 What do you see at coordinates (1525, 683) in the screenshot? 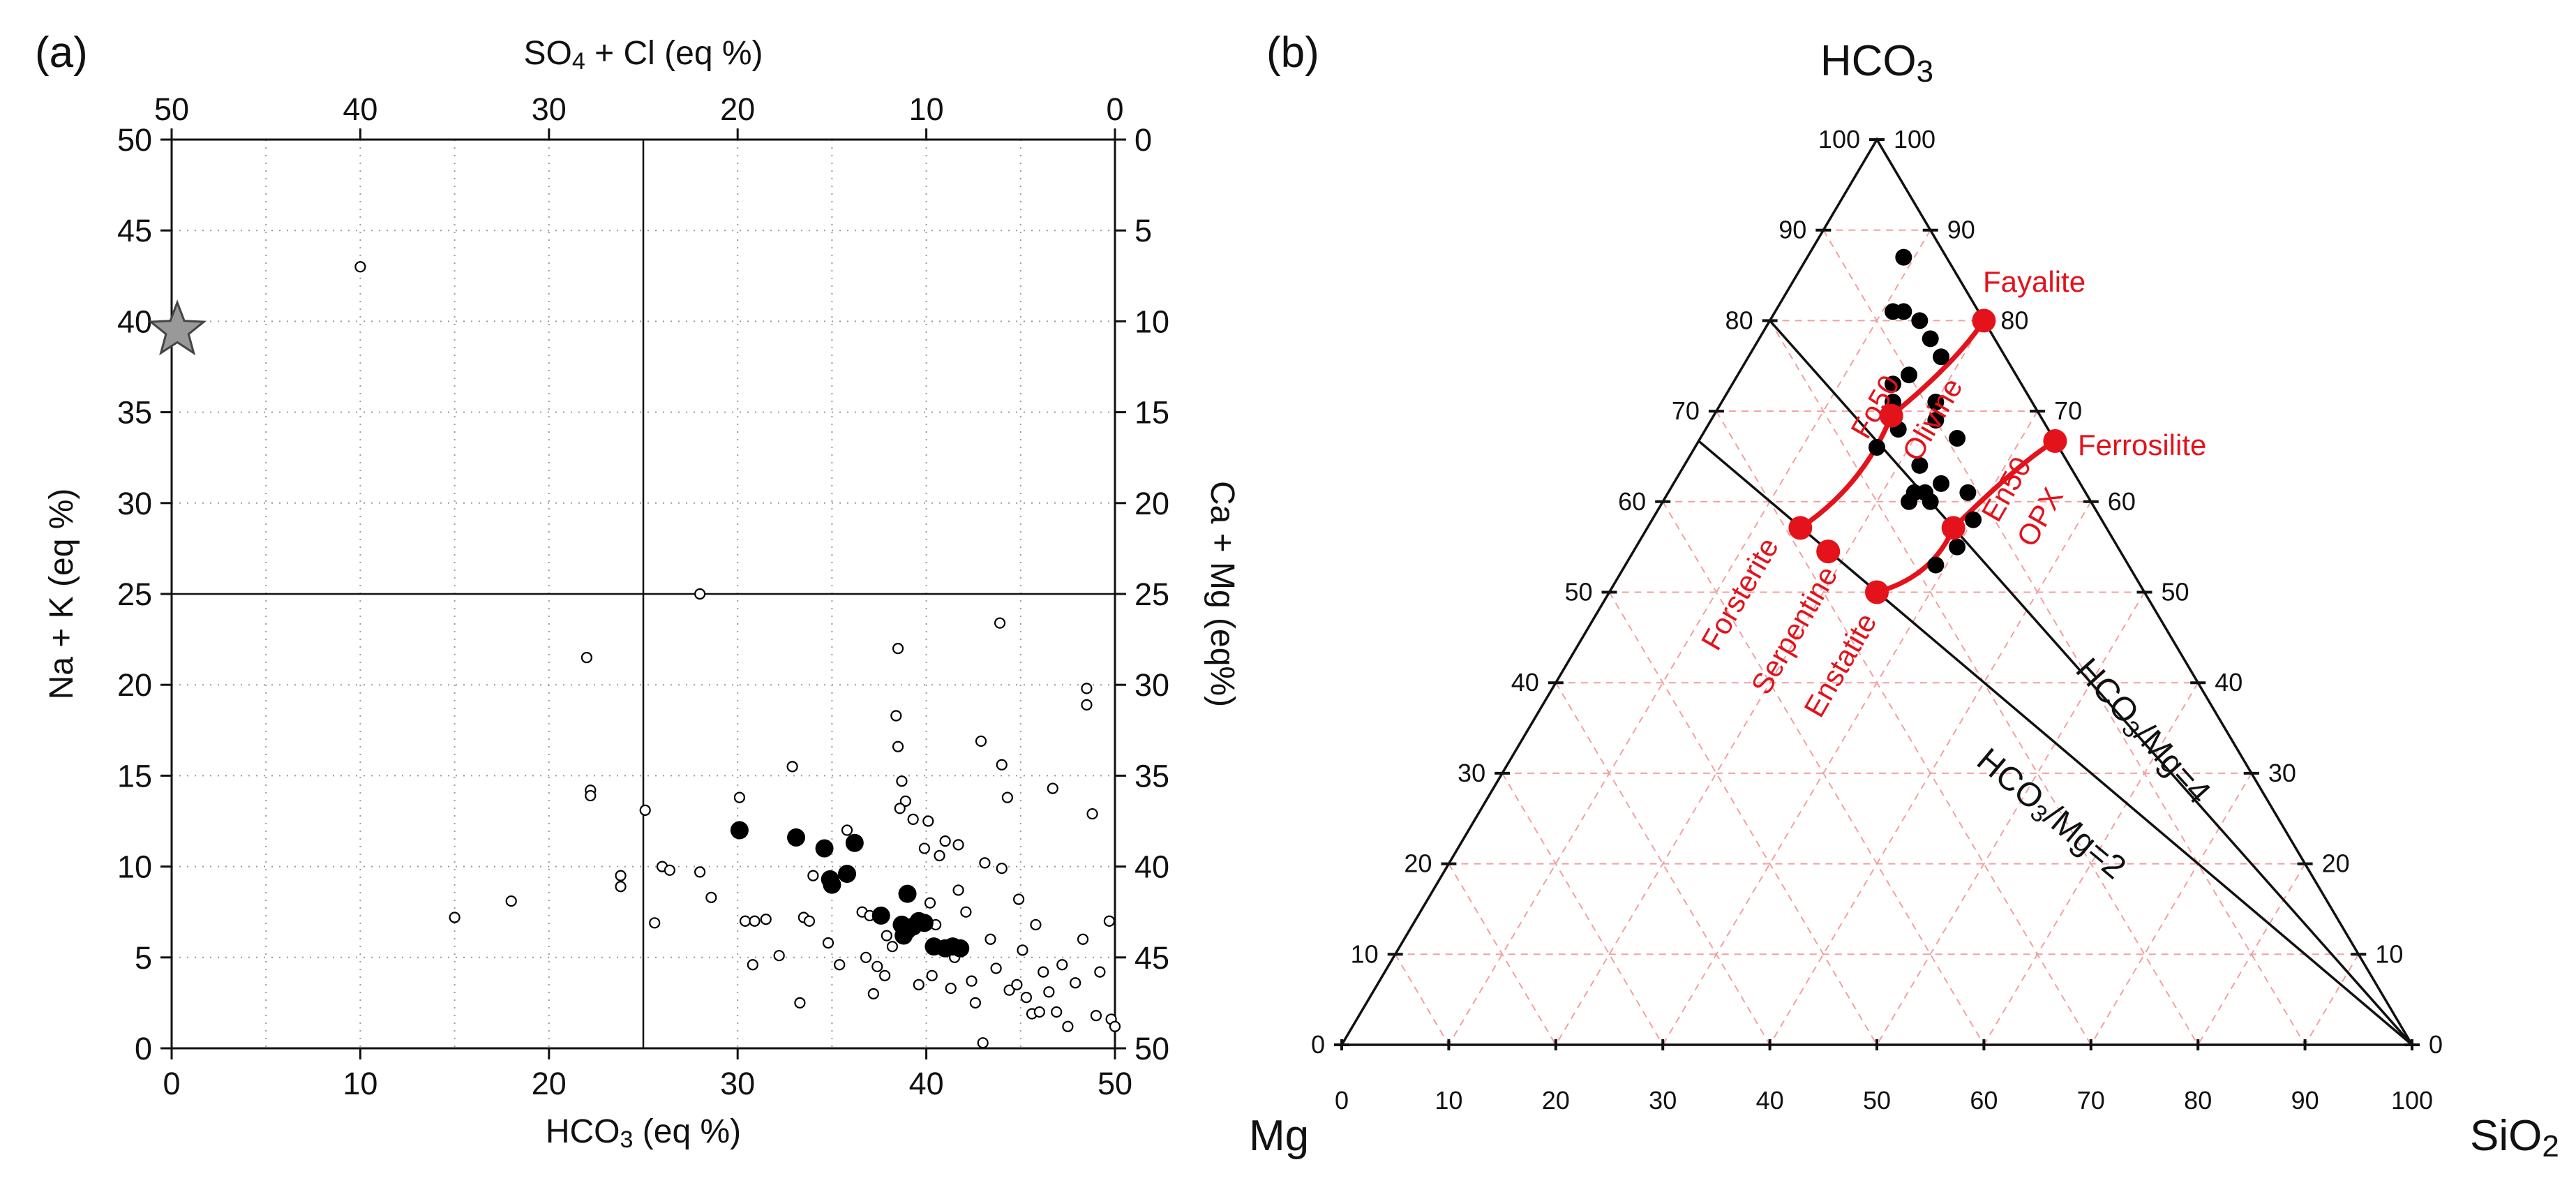
I see `left-edge-tick-label: 40` at bounding box center [1525, 683].